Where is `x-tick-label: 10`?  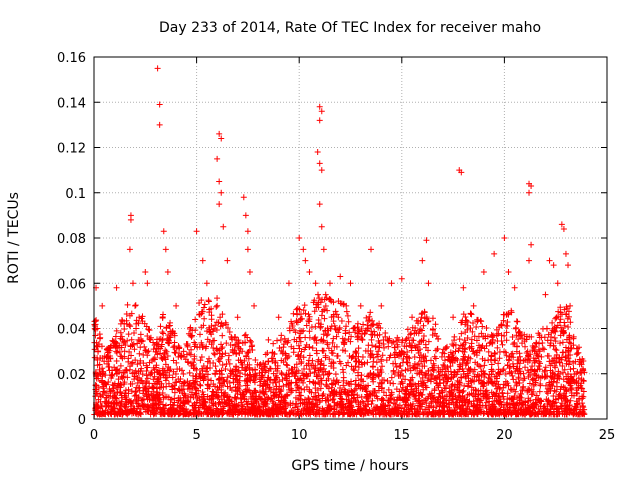
x-tick-label: 10 is located at coordinates (299, 435).